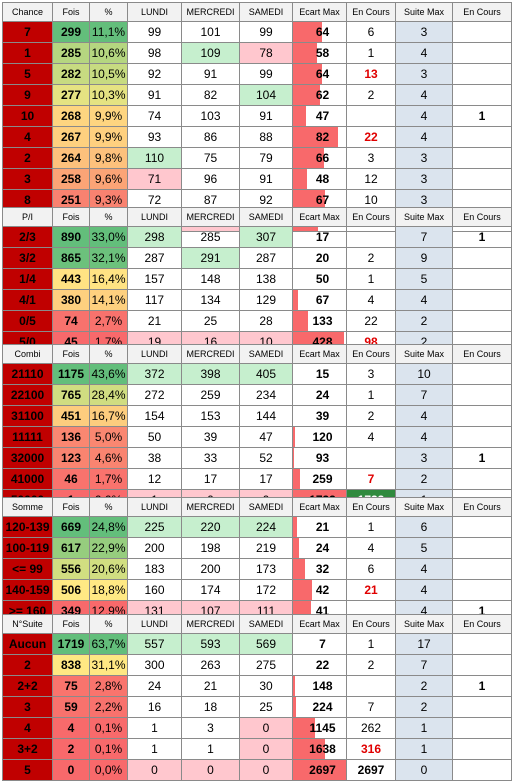  I want to click on percent-cell: 10,5%, so click(108, 74).